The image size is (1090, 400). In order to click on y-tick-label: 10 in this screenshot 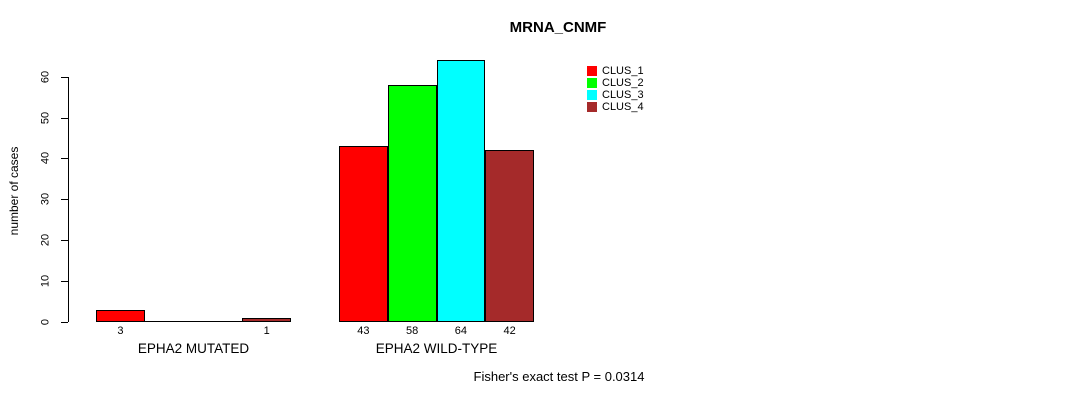, I will do `click(45, 281)`.